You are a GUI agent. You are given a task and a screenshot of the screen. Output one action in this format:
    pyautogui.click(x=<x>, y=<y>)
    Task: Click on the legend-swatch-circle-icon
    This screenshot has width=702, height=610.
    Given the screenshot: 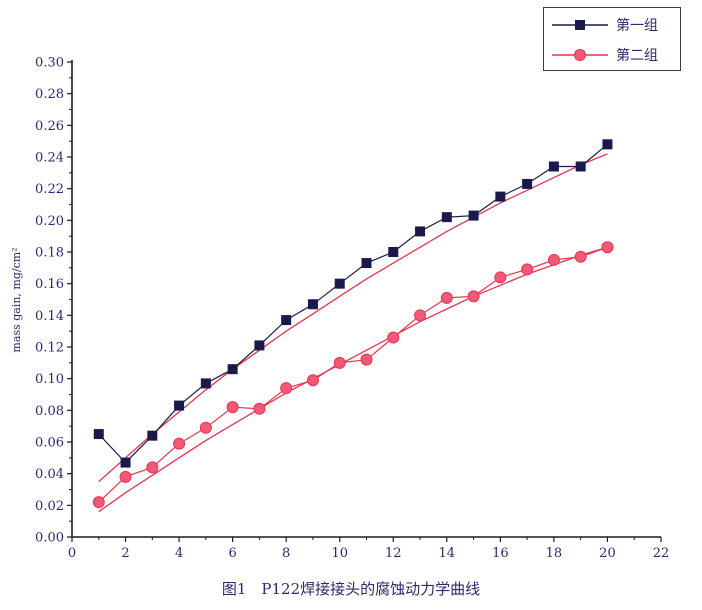 What is the action you would take?
    pyautogui.click(x=580, y=55)
    